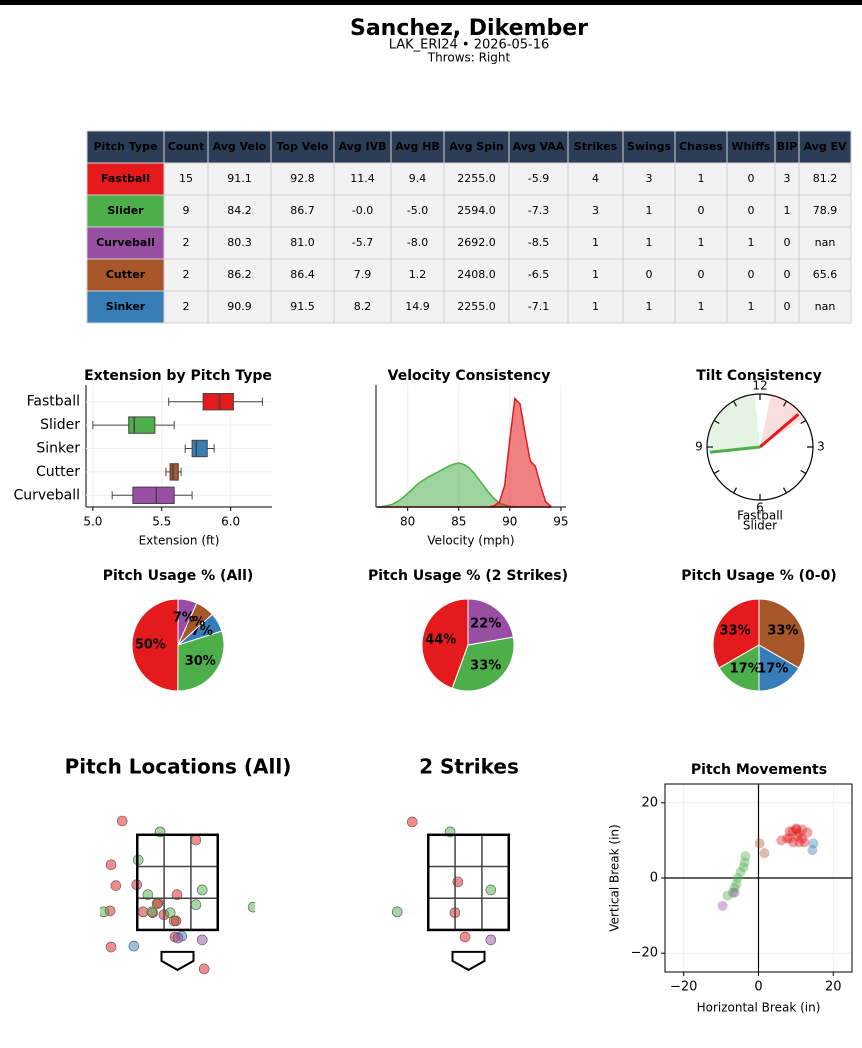 The image size is (862, 1048). I want to click on y-tick-label: Sinker, so click(58, 449).